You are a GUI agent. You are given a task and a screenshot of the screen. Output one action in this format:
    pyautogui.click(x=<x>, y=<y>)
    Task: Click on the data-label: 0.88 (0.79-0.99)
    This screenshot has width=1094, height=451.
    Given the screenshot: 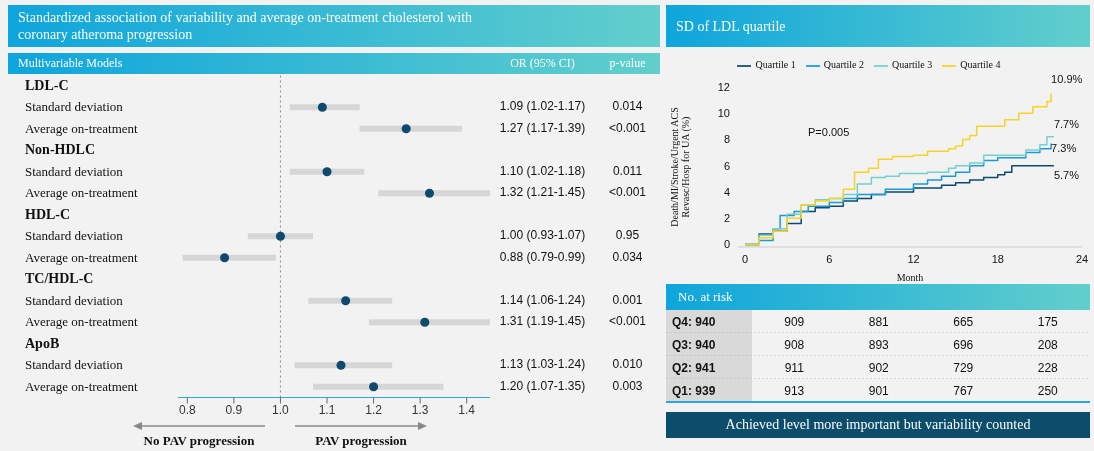 What is the action you would take?
    pyautogui.click(x=542, y=256)
    